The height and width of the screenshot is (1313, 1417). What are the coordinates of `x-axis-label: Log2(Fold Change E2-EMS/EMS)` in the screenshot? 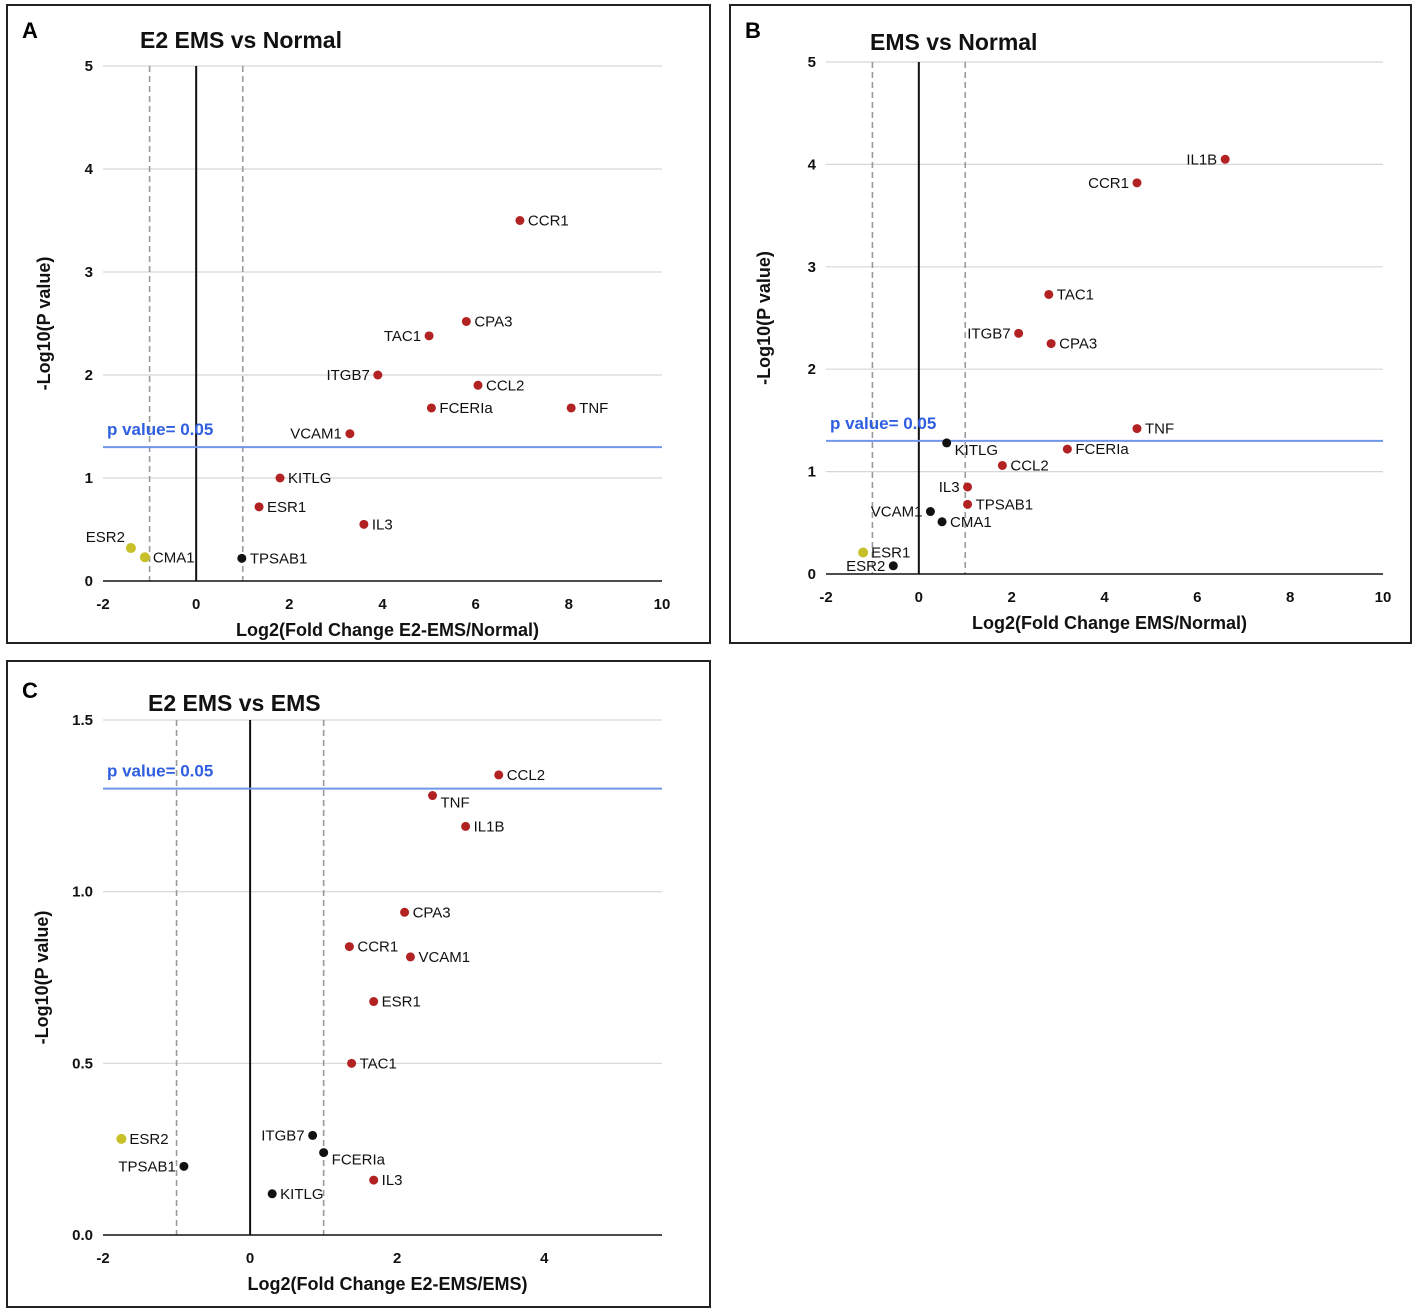 It's located at (387, 1284).